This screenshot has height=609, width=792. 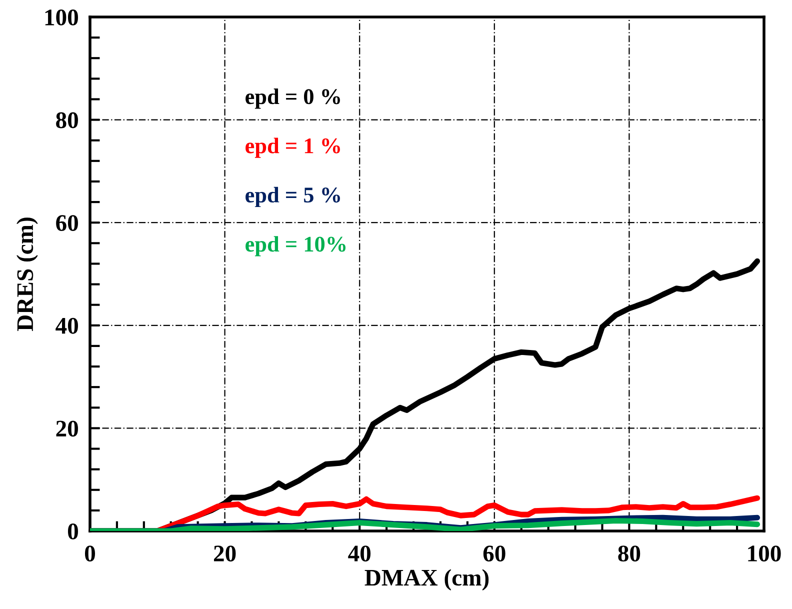 I want to click on x-tick-label: 40, so click(x=359, y=554).